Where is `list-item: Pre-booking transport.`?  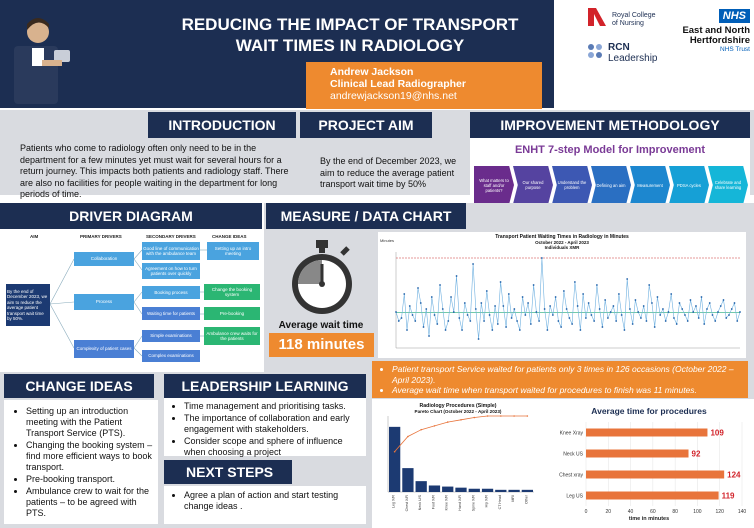
list-item: Pre-booking transport. is located at coordinates (90, 479).